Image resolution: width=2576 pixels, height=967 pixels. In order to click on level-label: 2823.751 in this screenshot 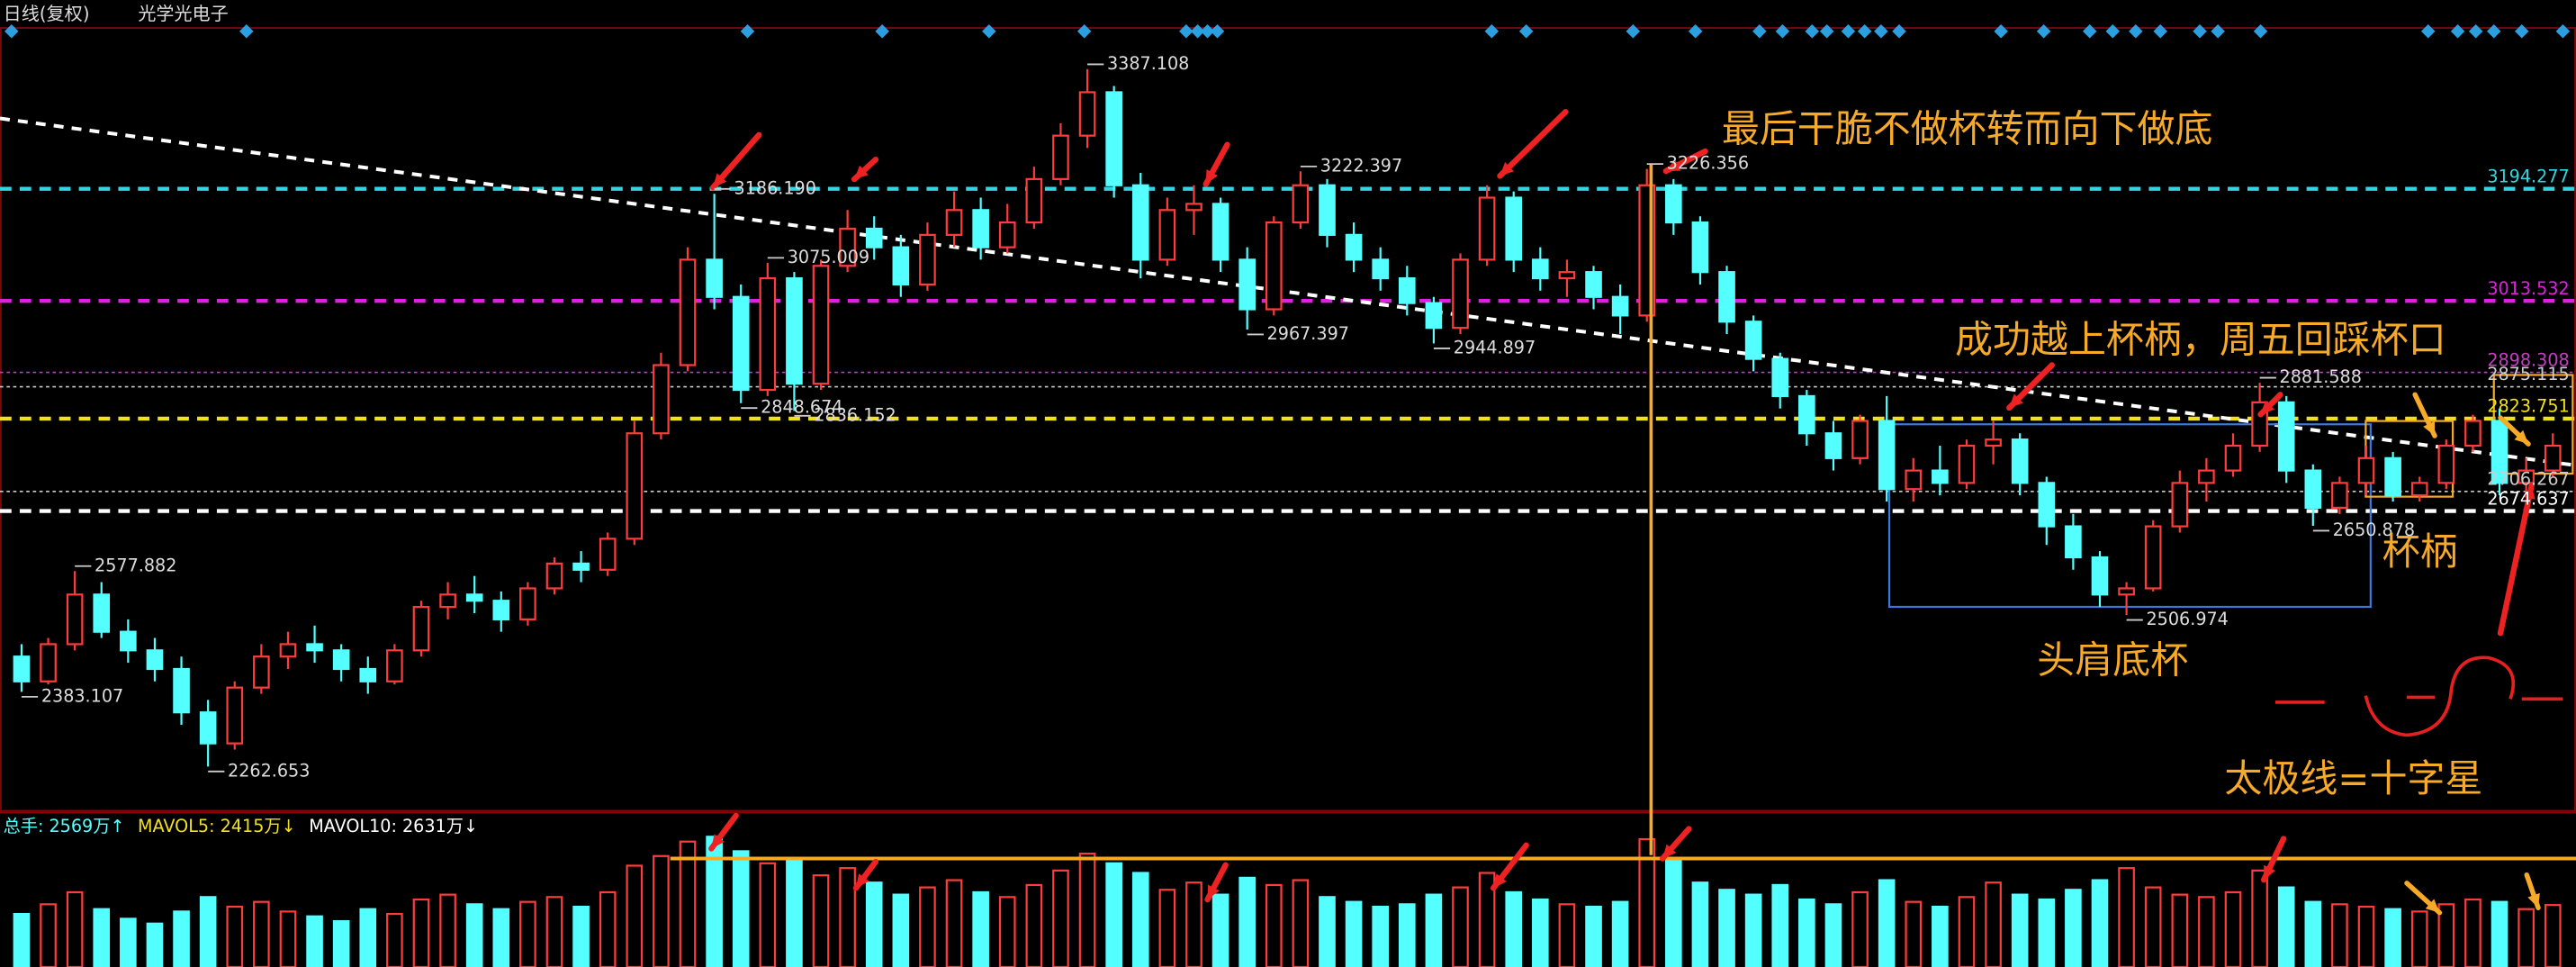, I will do `click(2528, 406)`.